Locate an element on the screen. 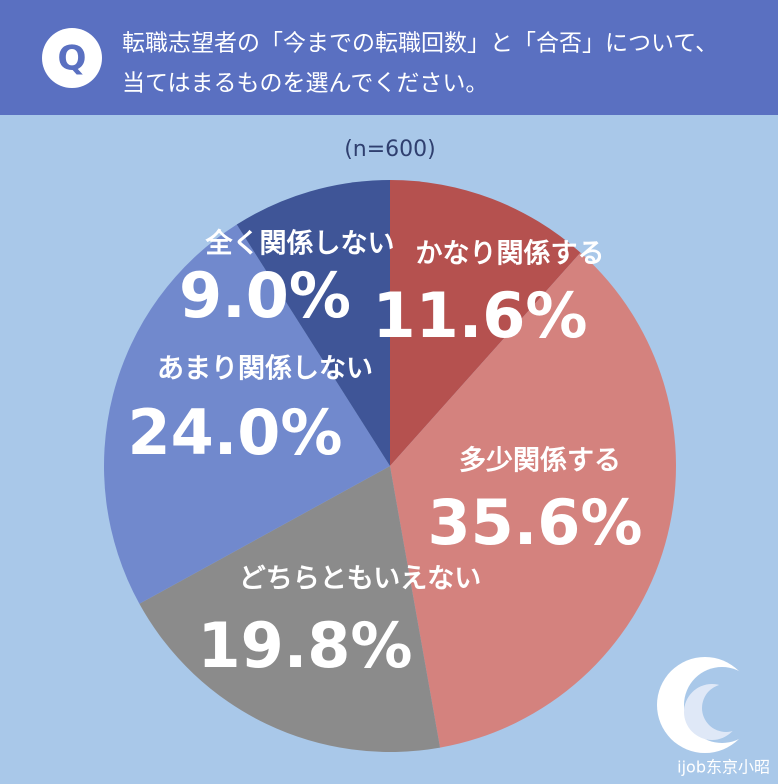 This screenshot has width=778, height=784. slice-label: 全く関係しない is located at coordinates (300, 244).